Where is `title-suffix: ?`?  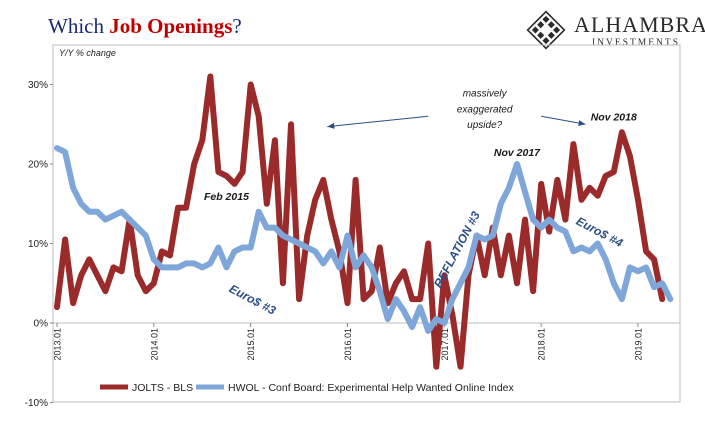
title-suffix: ? is located at coordinates (237, 26).